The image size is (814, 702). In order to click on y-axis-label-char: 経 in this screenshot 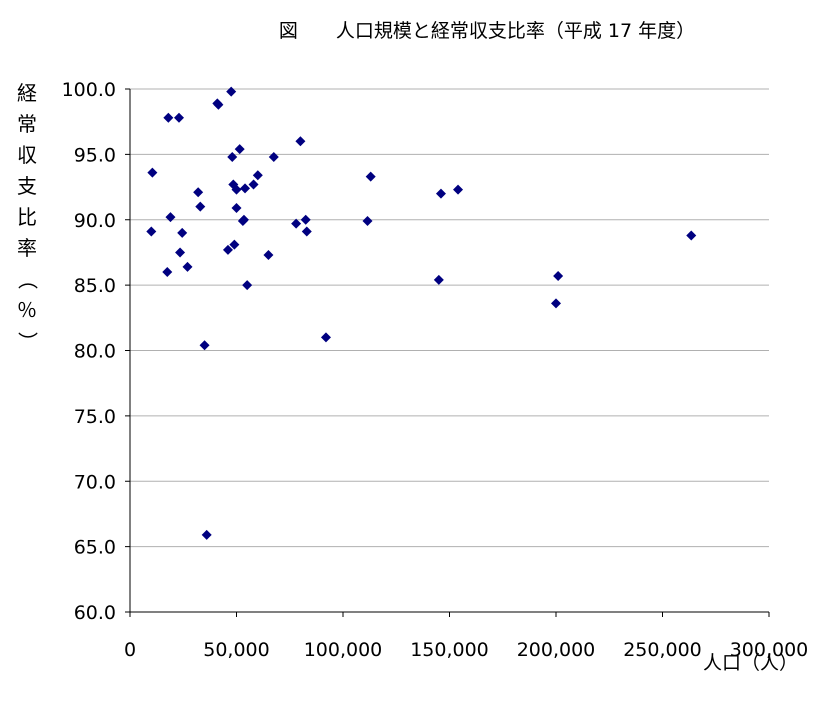, I will do `click(27, 93)`.